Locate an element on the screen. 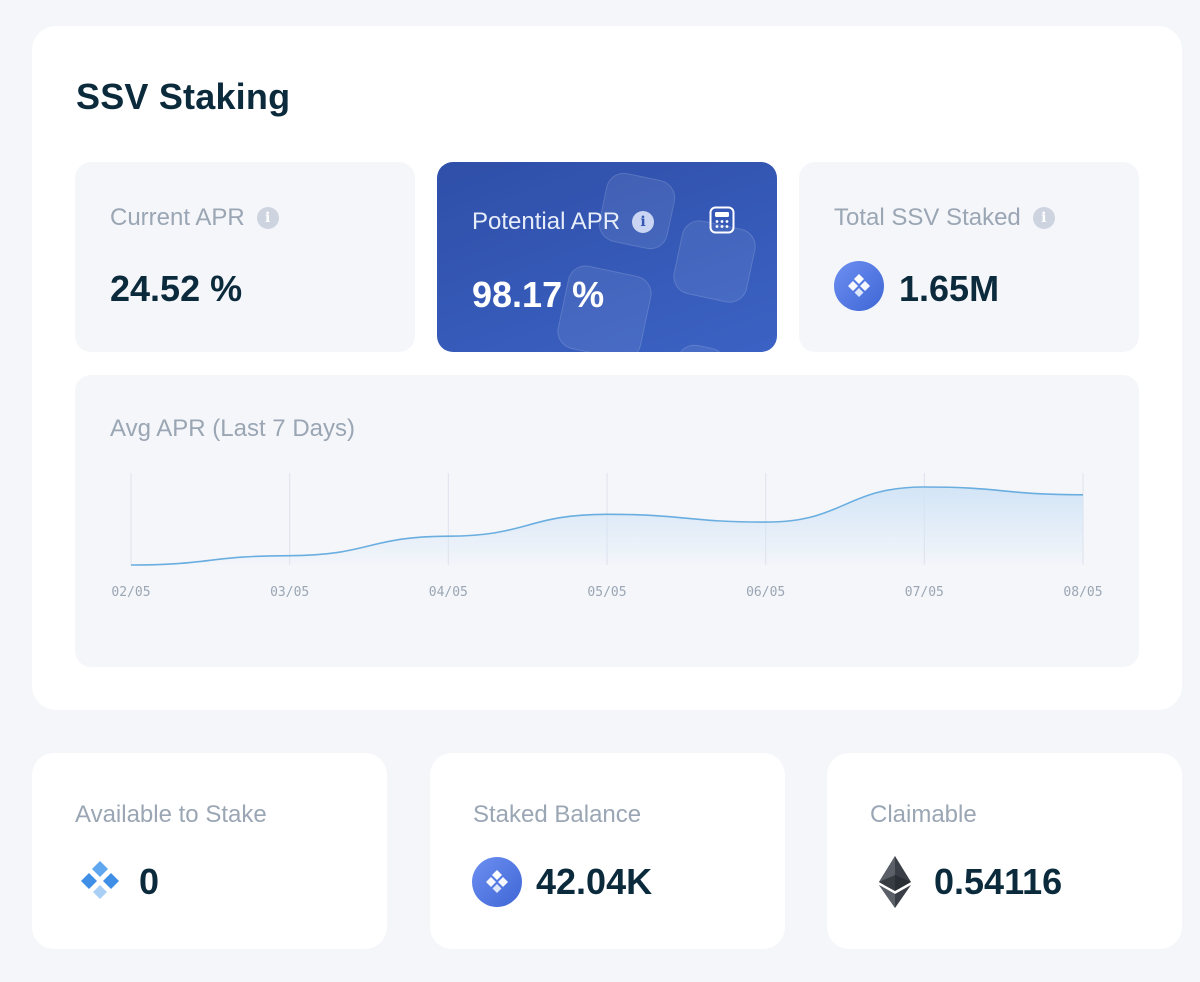 Image resolution: width=1200 pixels, height=982 pixels. total-staked-card: Total SSV Staked i 1.65M is located at coordinates (969, 257).